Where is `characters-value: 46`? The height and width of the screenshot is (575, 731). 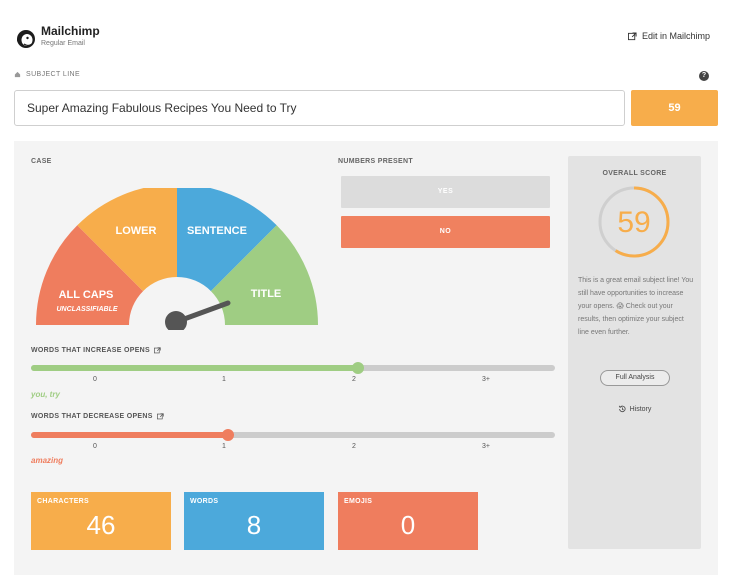 characters-value: 46 is located at coordinates (101, 525).